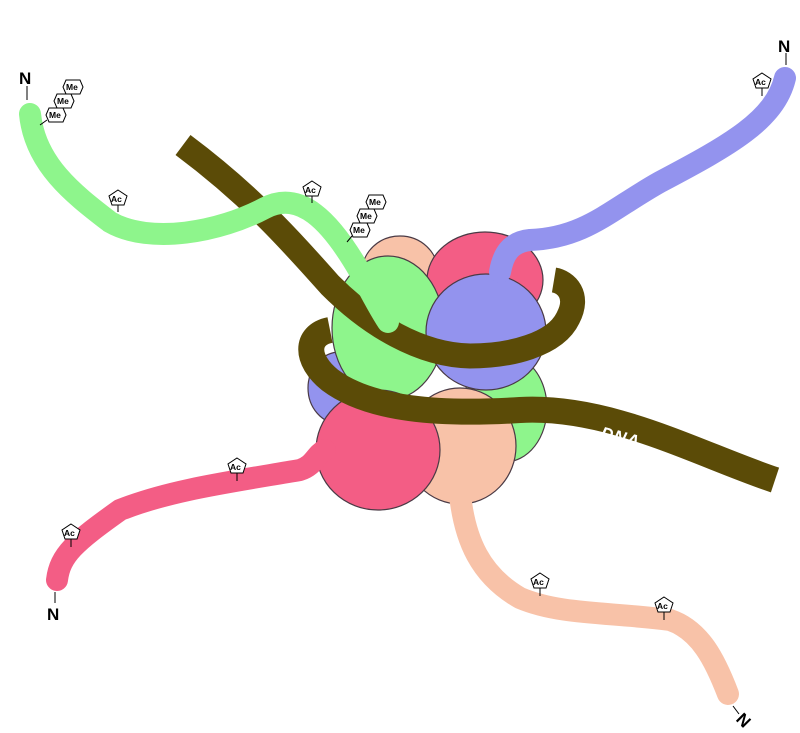  Describe the element at coordinates (191, 515) in the screenshot. I see `tail-pink` at that location.